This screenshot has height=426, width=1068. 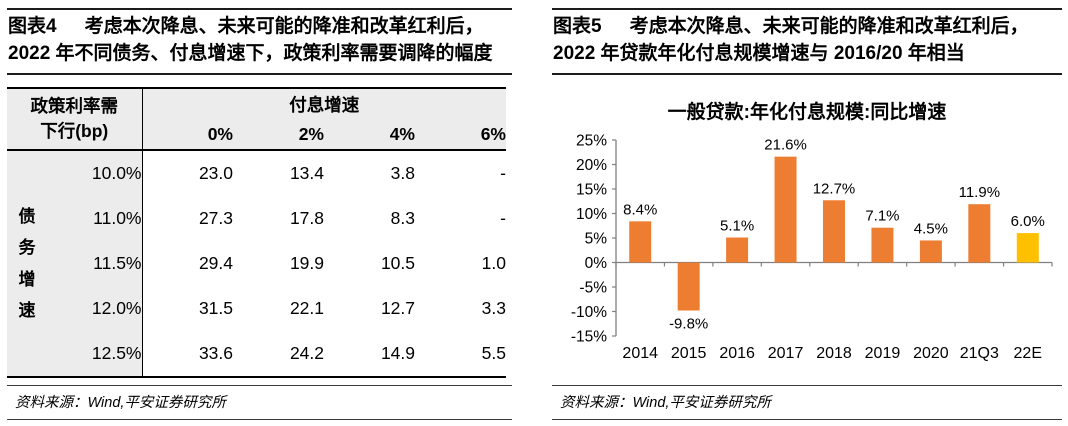 What do you see at coordinates (759, 53) in the screenshot?
I see `figure-5-title-line2: 2022 年贷款年化付息规模增速与 2016/20 年相当` at bounding box center [759, 53].